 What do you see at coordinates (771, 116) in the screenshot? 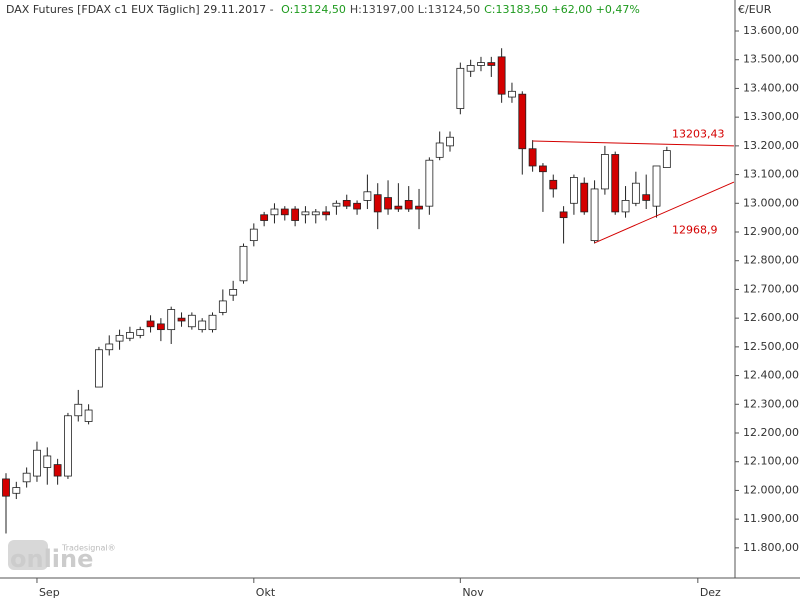
I see `y-tick-label: 13.300,00` at bounding box center [771, 116].